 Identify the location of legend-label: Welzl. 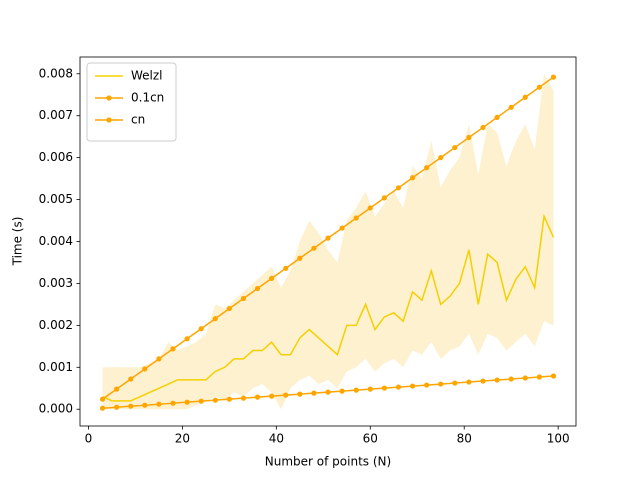
(147, 76).